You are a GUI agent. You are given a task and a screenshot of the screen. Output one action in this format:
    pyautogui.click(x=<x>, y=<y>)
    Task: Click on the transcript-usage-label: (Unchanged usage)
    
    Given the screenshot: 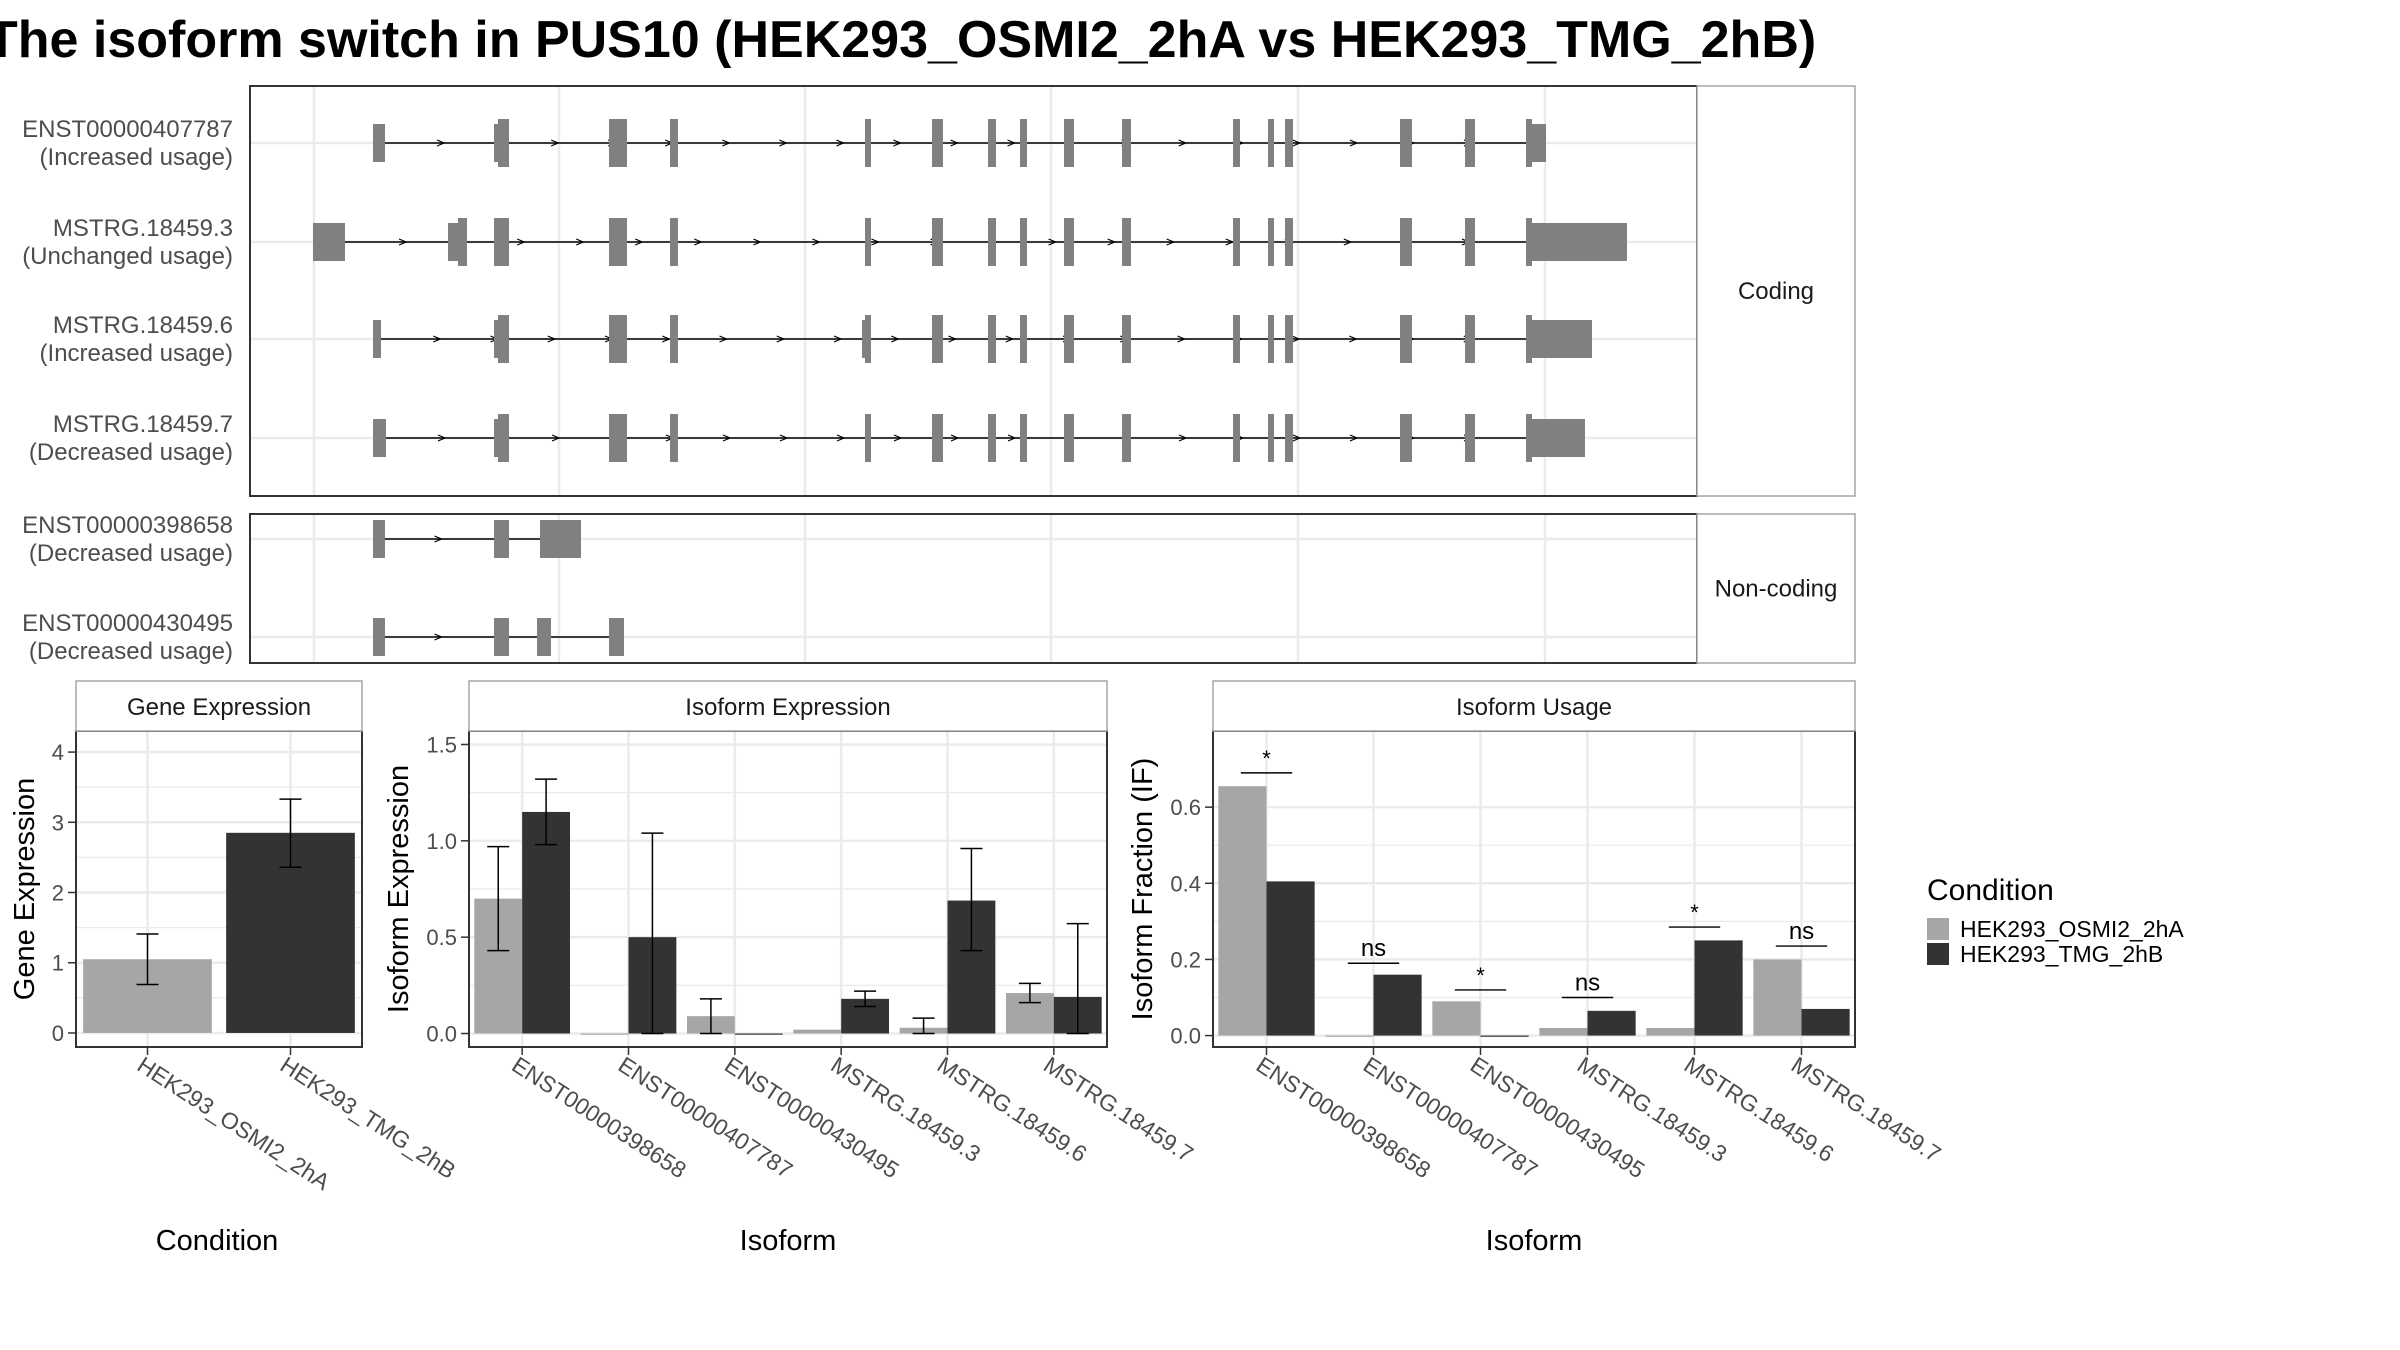 What is the action you would take?
    pyautogui.click(x=127, y=256)
    